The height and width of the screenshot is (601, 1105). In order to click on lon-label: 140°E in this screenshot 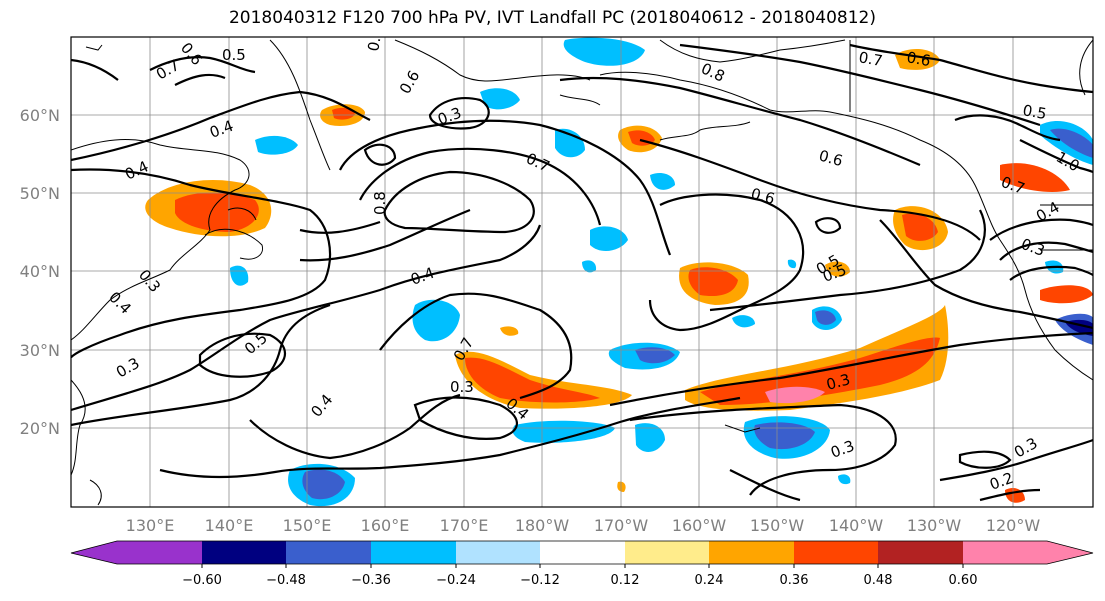, I will do `click(229, 525)`.